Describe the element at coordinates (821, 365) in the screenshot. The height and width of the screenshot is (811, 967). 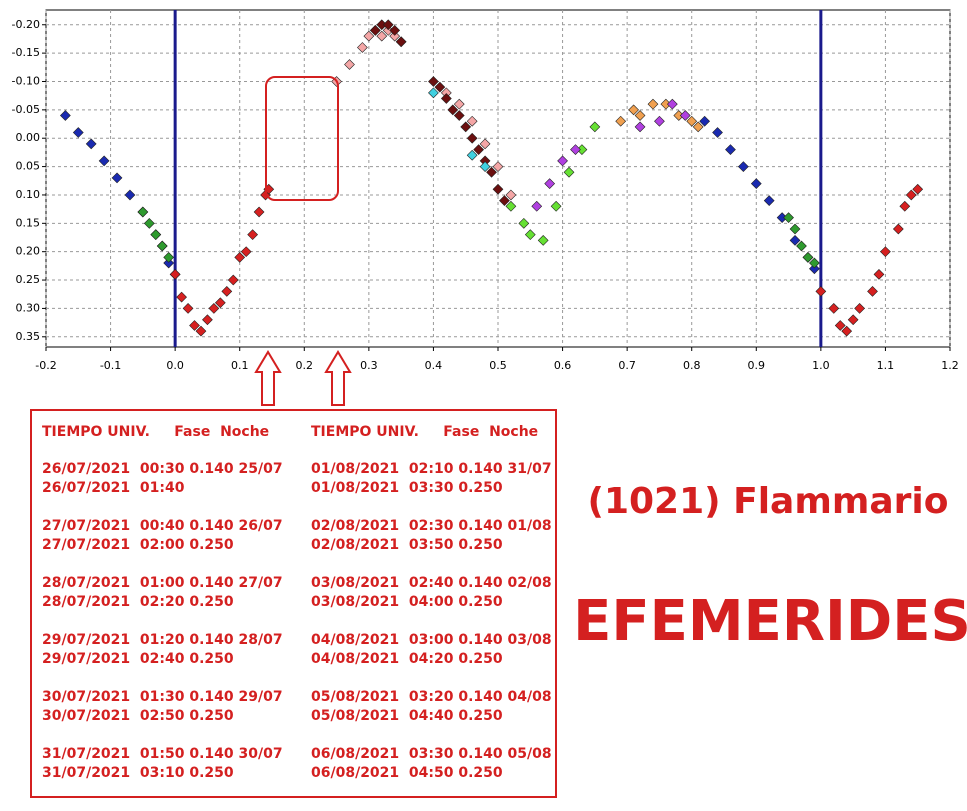
I see `x-tick-label: 1.0` at that location.